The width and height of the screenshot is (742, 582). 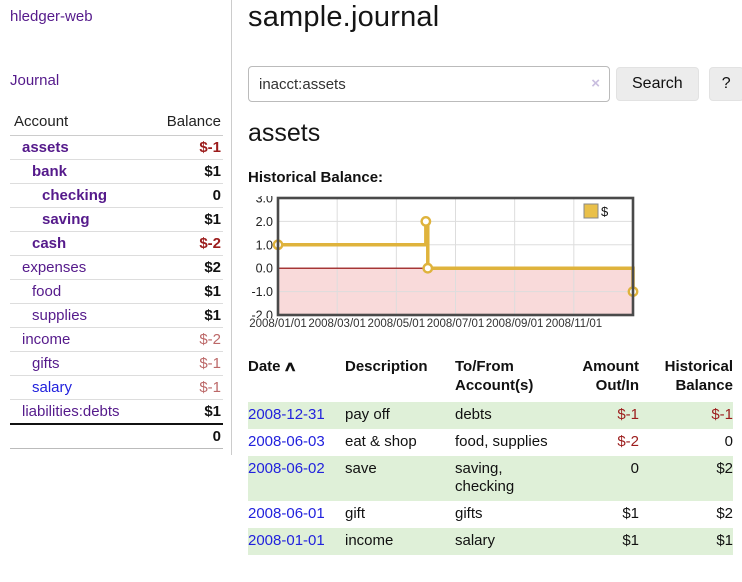 What do you see at coordinates (284, 133) in the screenshot?
I see `account-heading: assets` at bounding box center [284, 133].